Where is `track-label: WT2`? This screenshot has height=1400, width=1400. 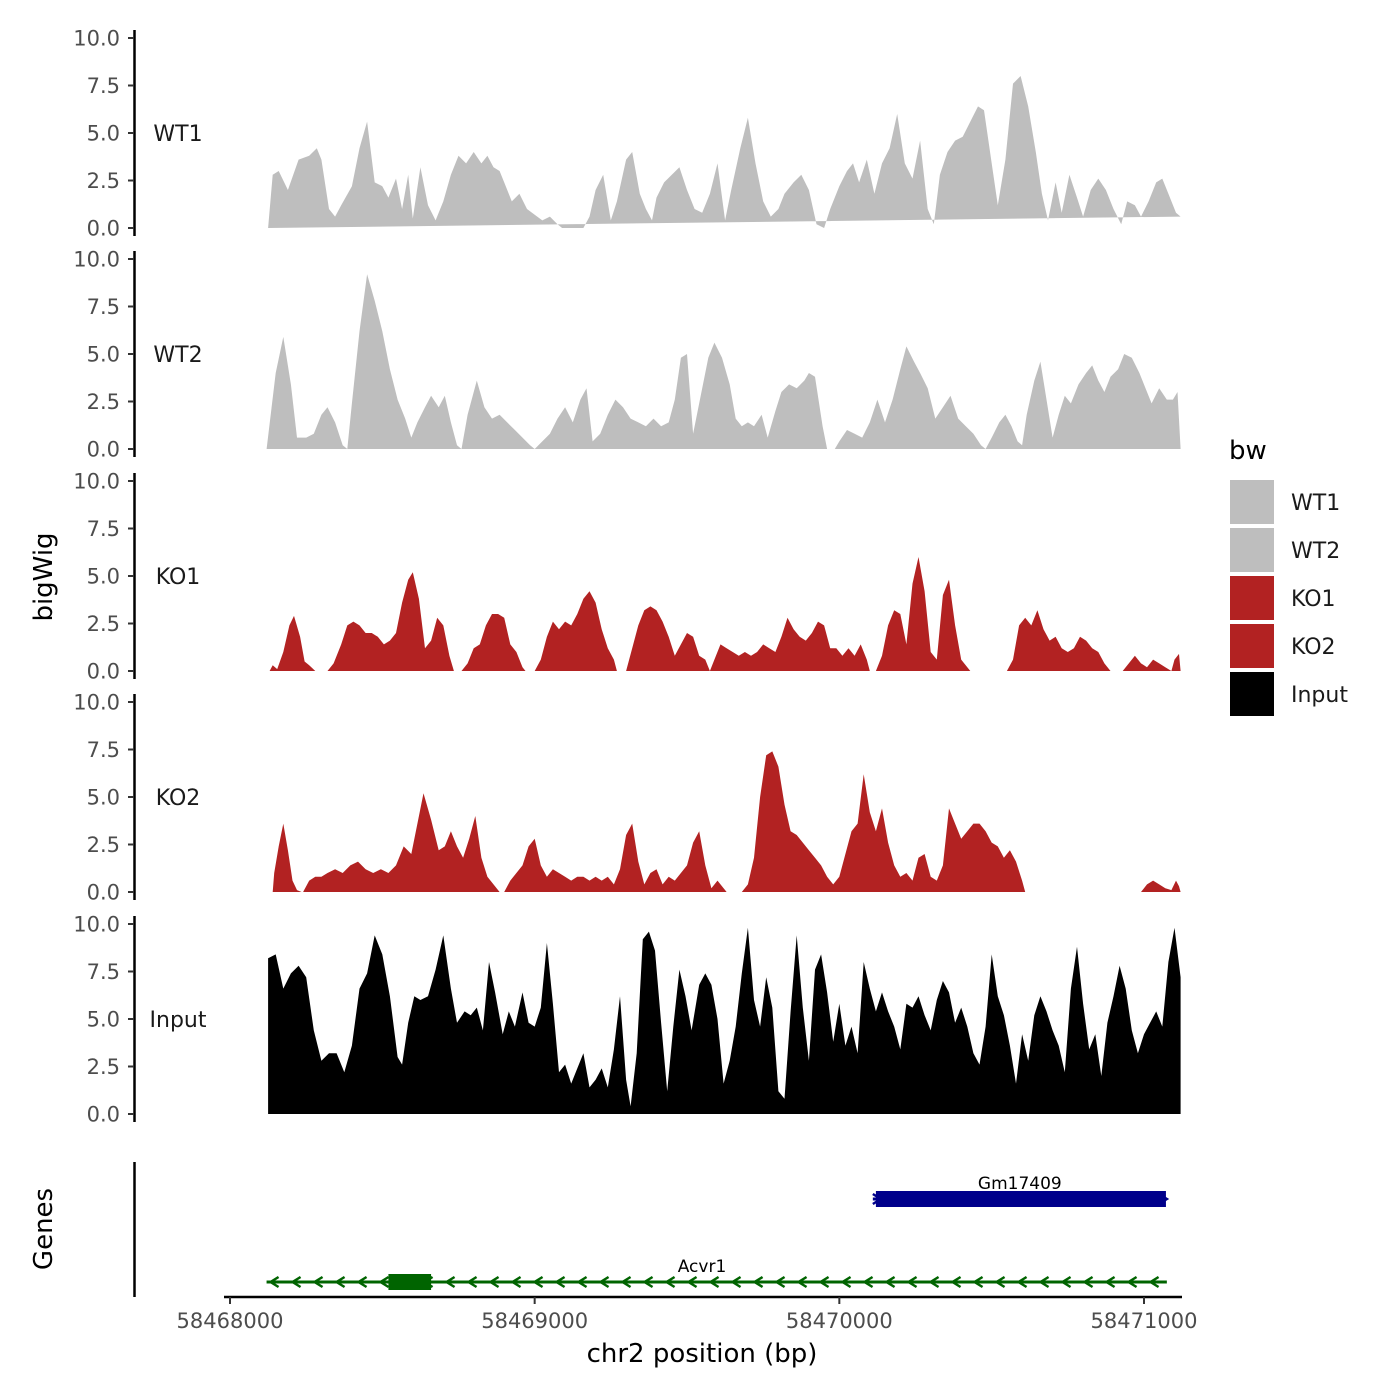
track-label: WT2 is located at coordinates (177, 355).